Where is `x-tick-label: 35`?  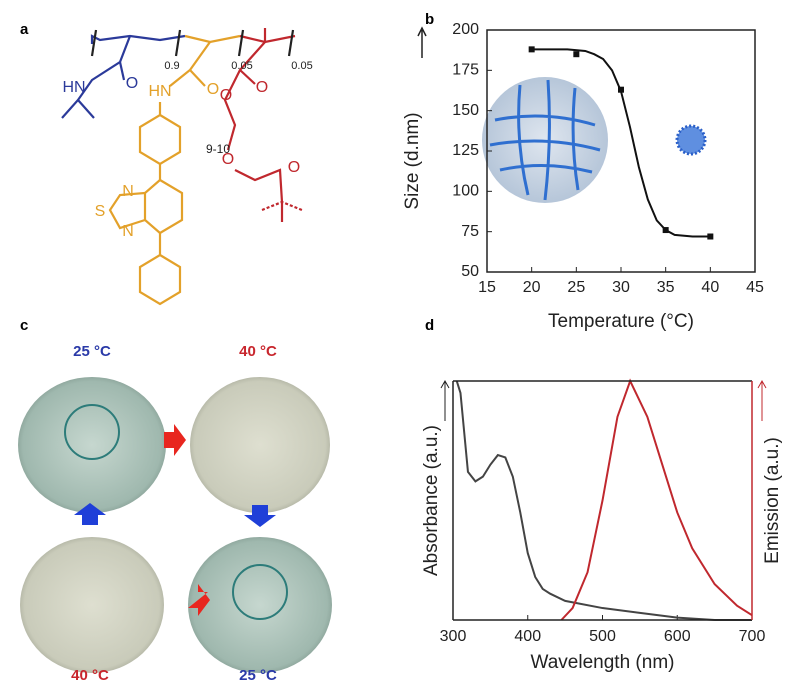 x-tick-label: 35 is located at coordinates (666, 287).